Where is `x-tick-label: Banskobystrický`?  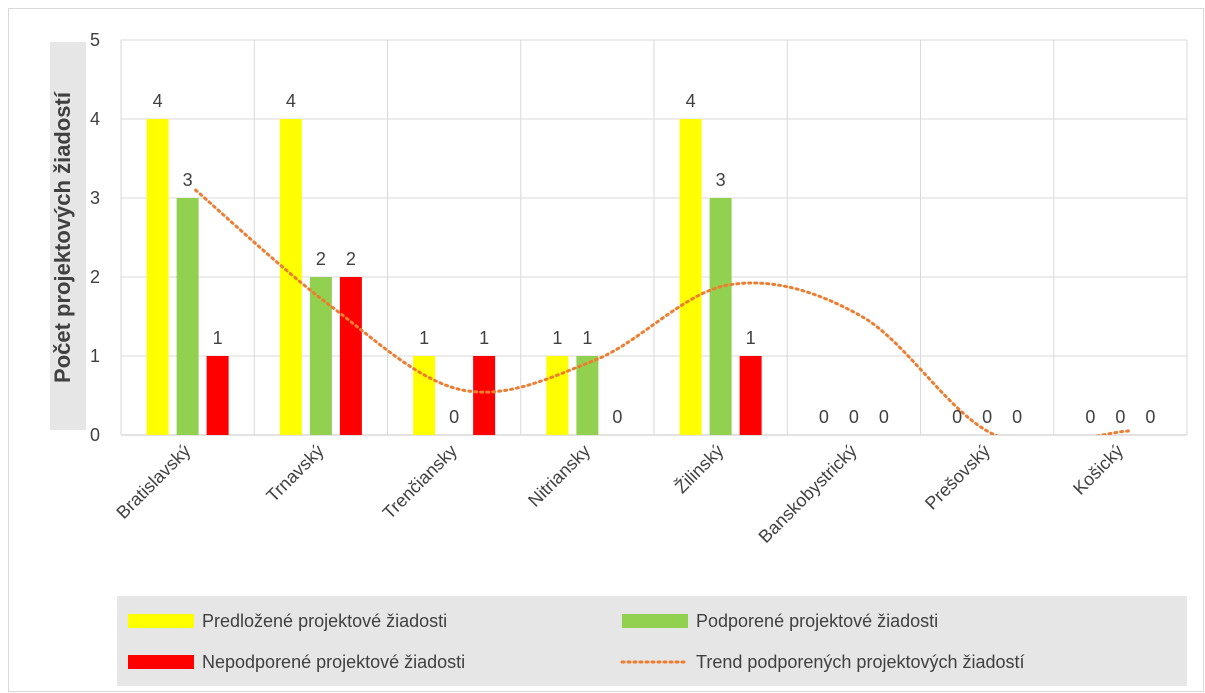
x-tick-label: Banskobystrický is located at coordinates (808, 494).